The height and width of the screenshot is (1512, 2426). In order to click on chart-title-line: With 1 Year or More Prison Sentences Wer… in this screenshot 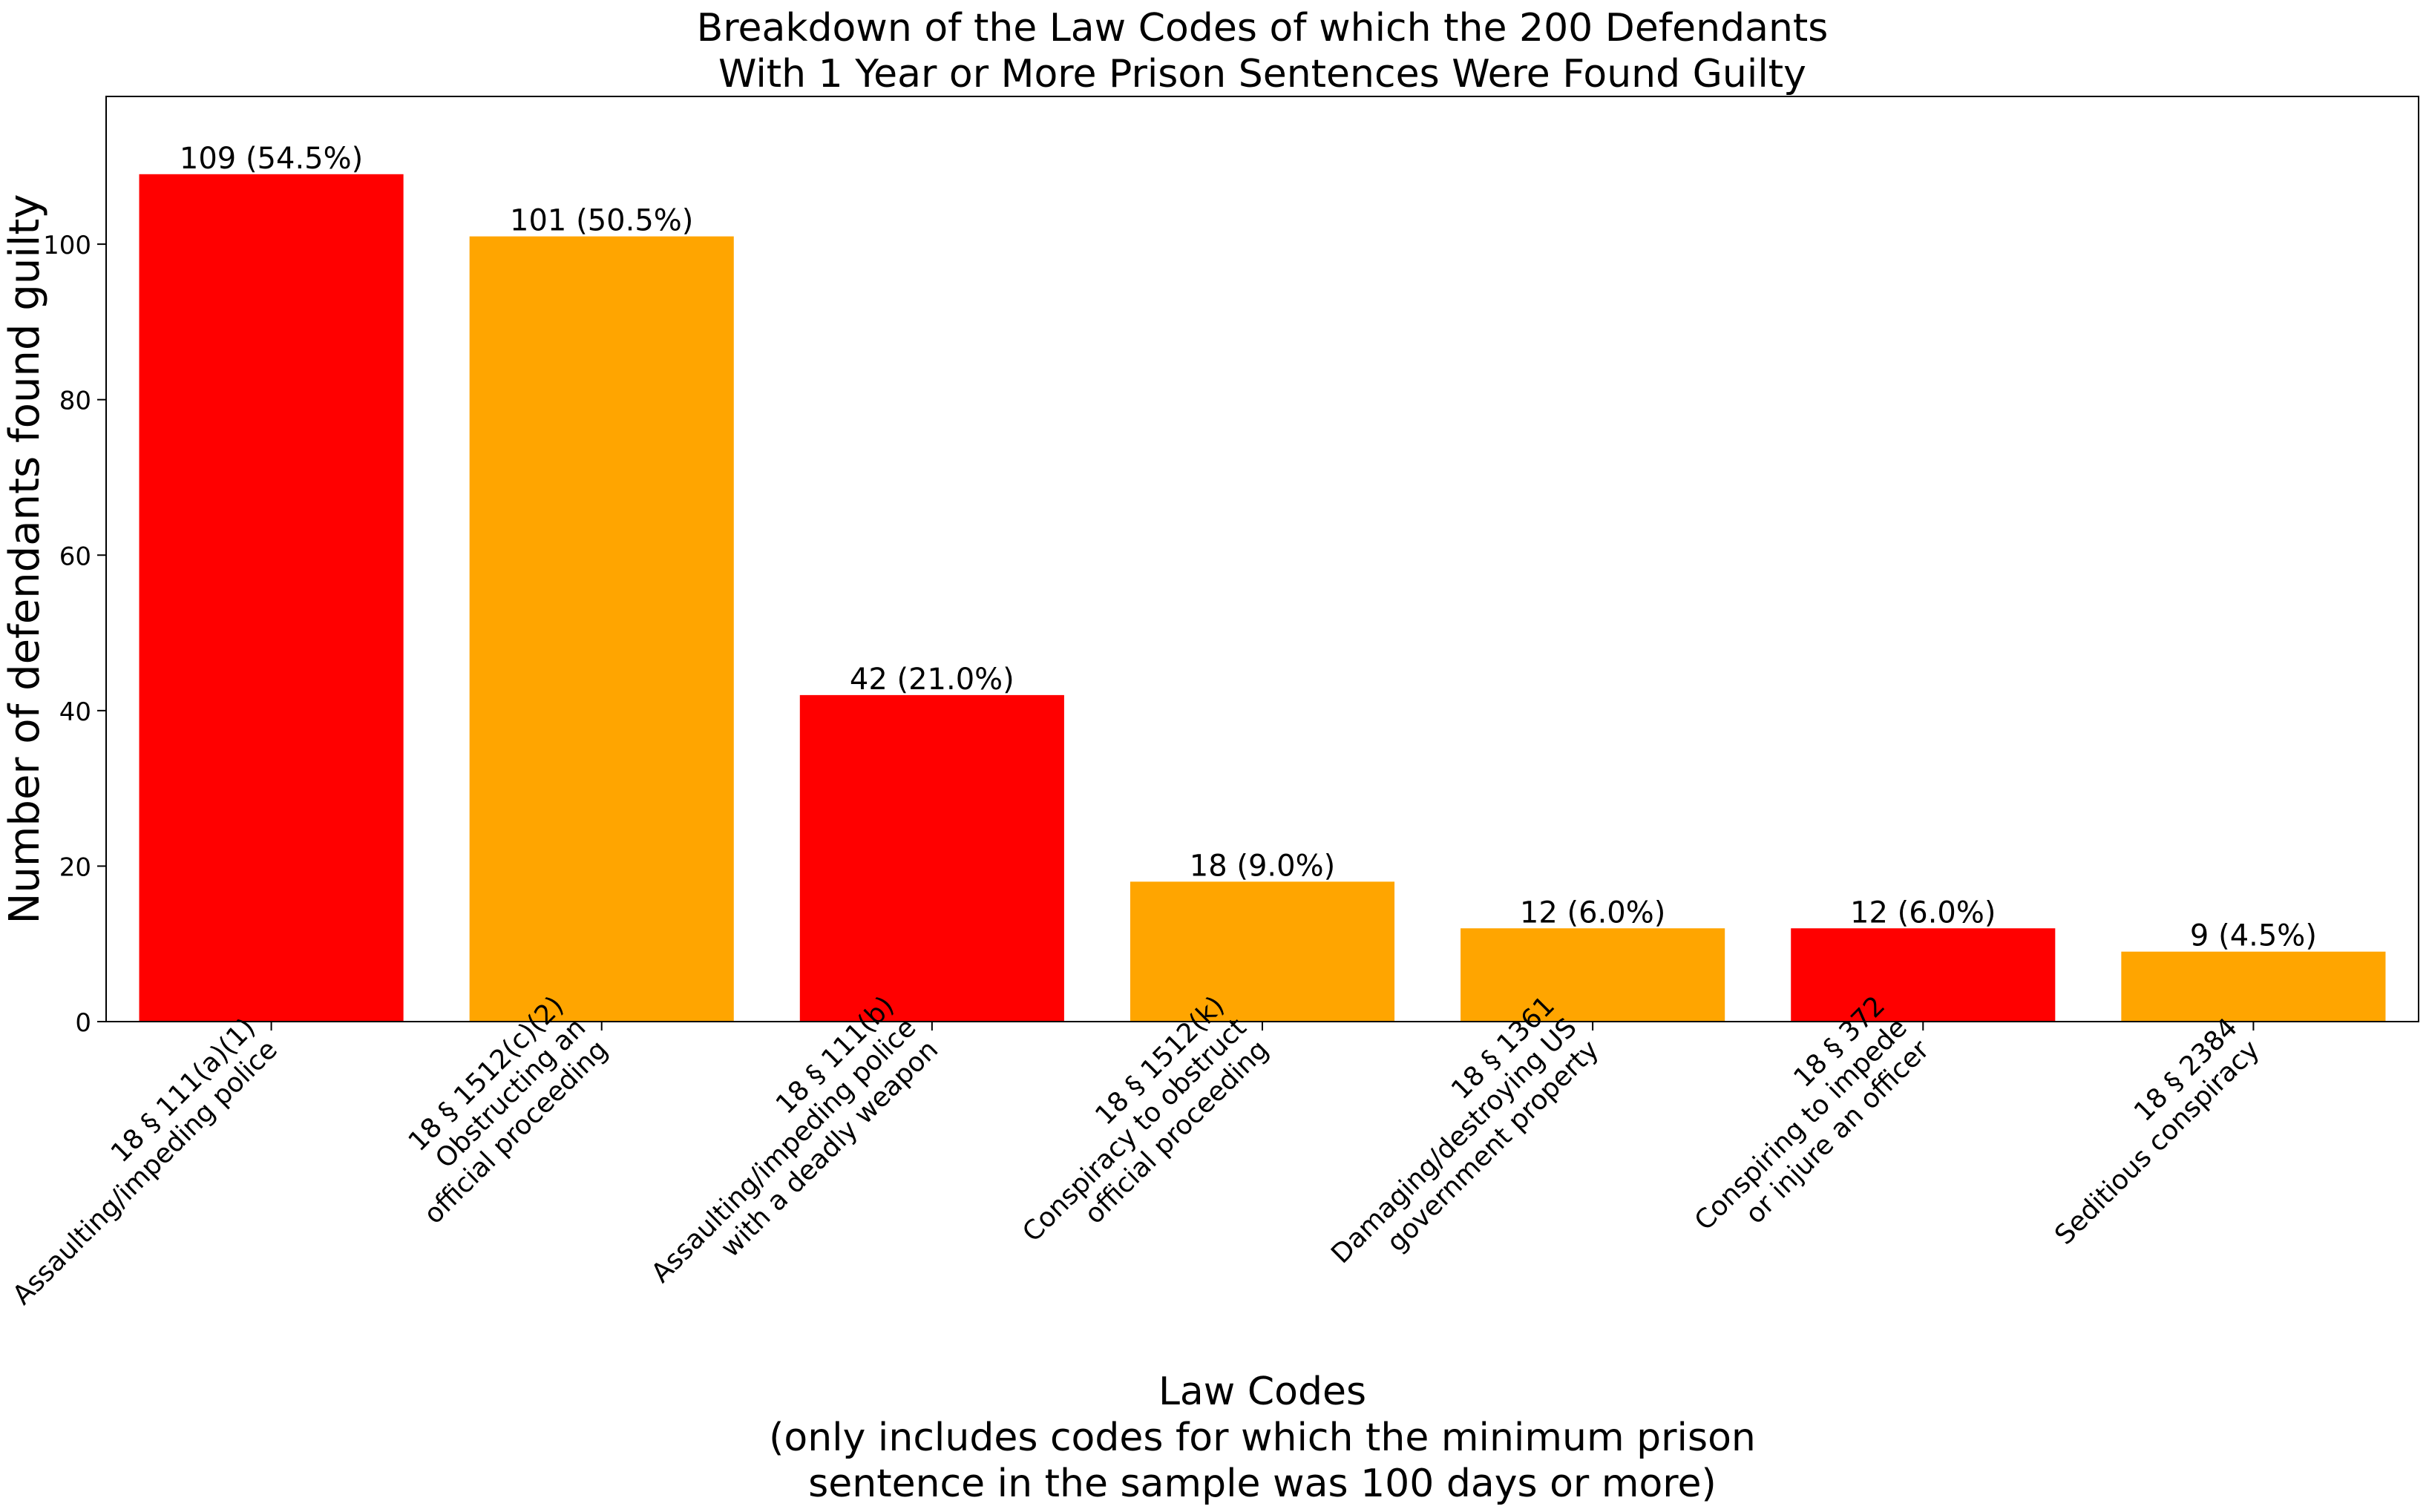, I will do `click(1262, 74)`.